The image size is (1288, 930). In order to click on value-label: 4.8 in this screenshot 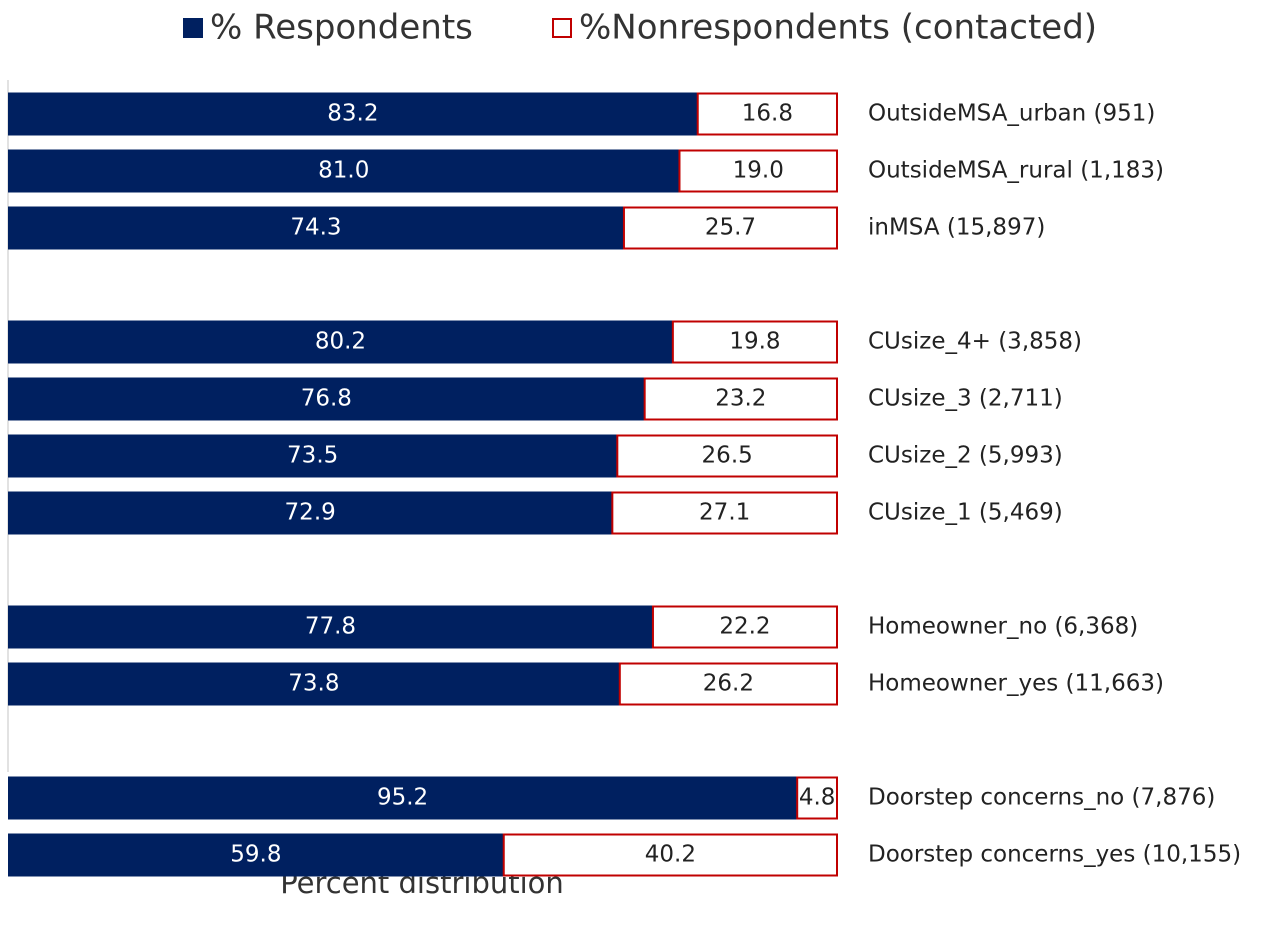, I will do `click(817, 798)`.